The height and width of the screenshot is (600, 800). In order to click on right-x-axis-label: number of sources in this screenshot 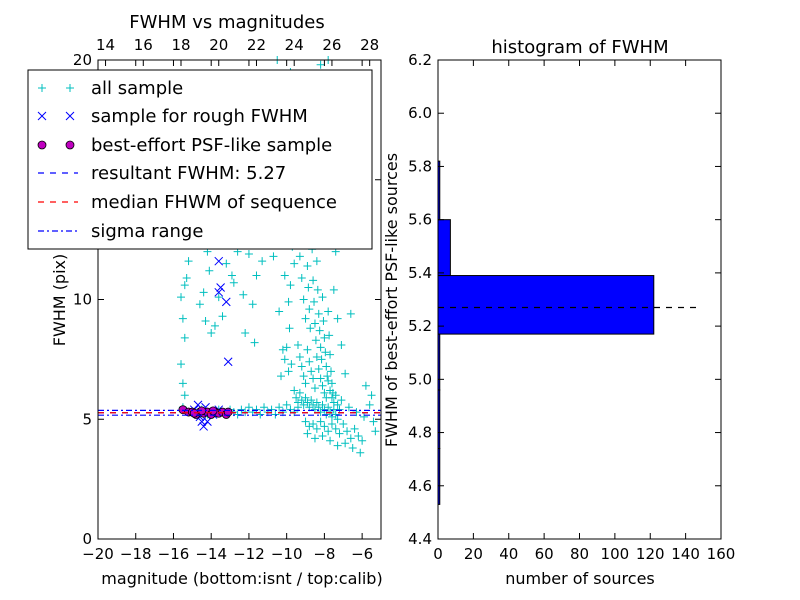, I will do `click(580, 578)`.